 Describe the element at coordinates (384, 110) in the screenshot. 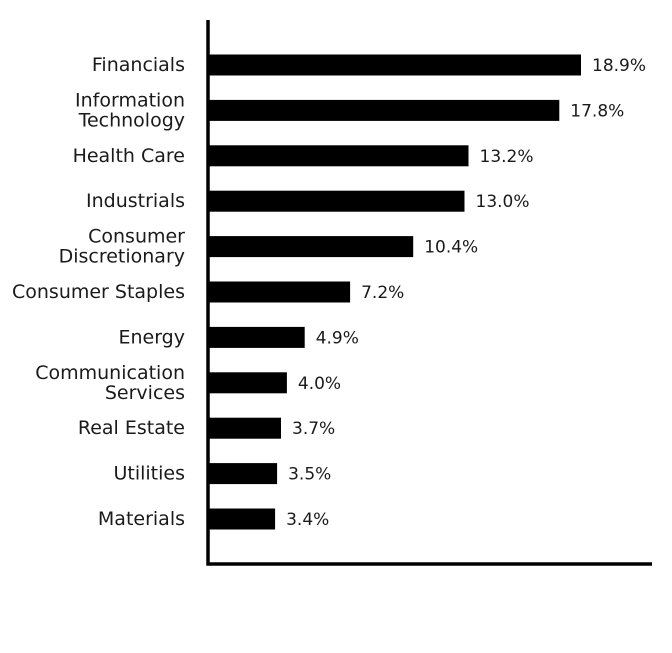

I see `bar-information-technology` at that location.